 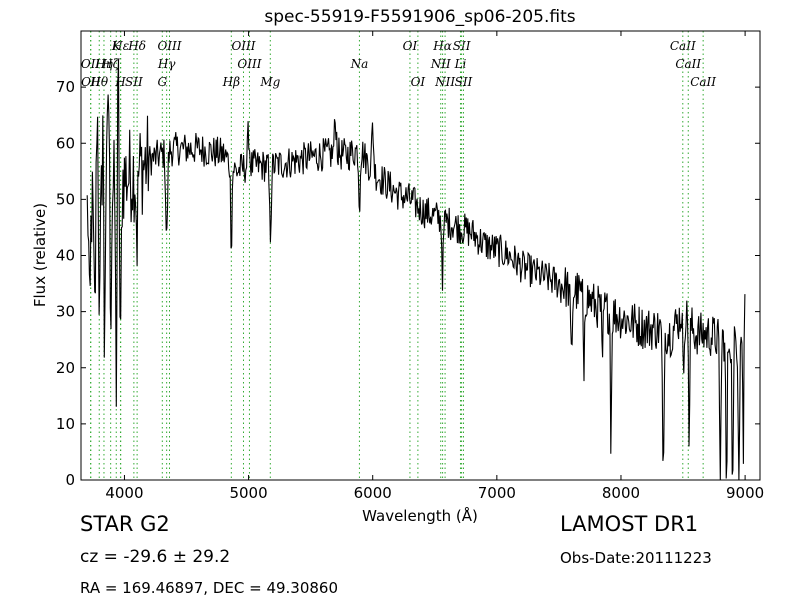 What do you see at coordinates (248, 493) in the screenshot?
I see `x-tick-label: 5000` at bounding box center [248, 493].